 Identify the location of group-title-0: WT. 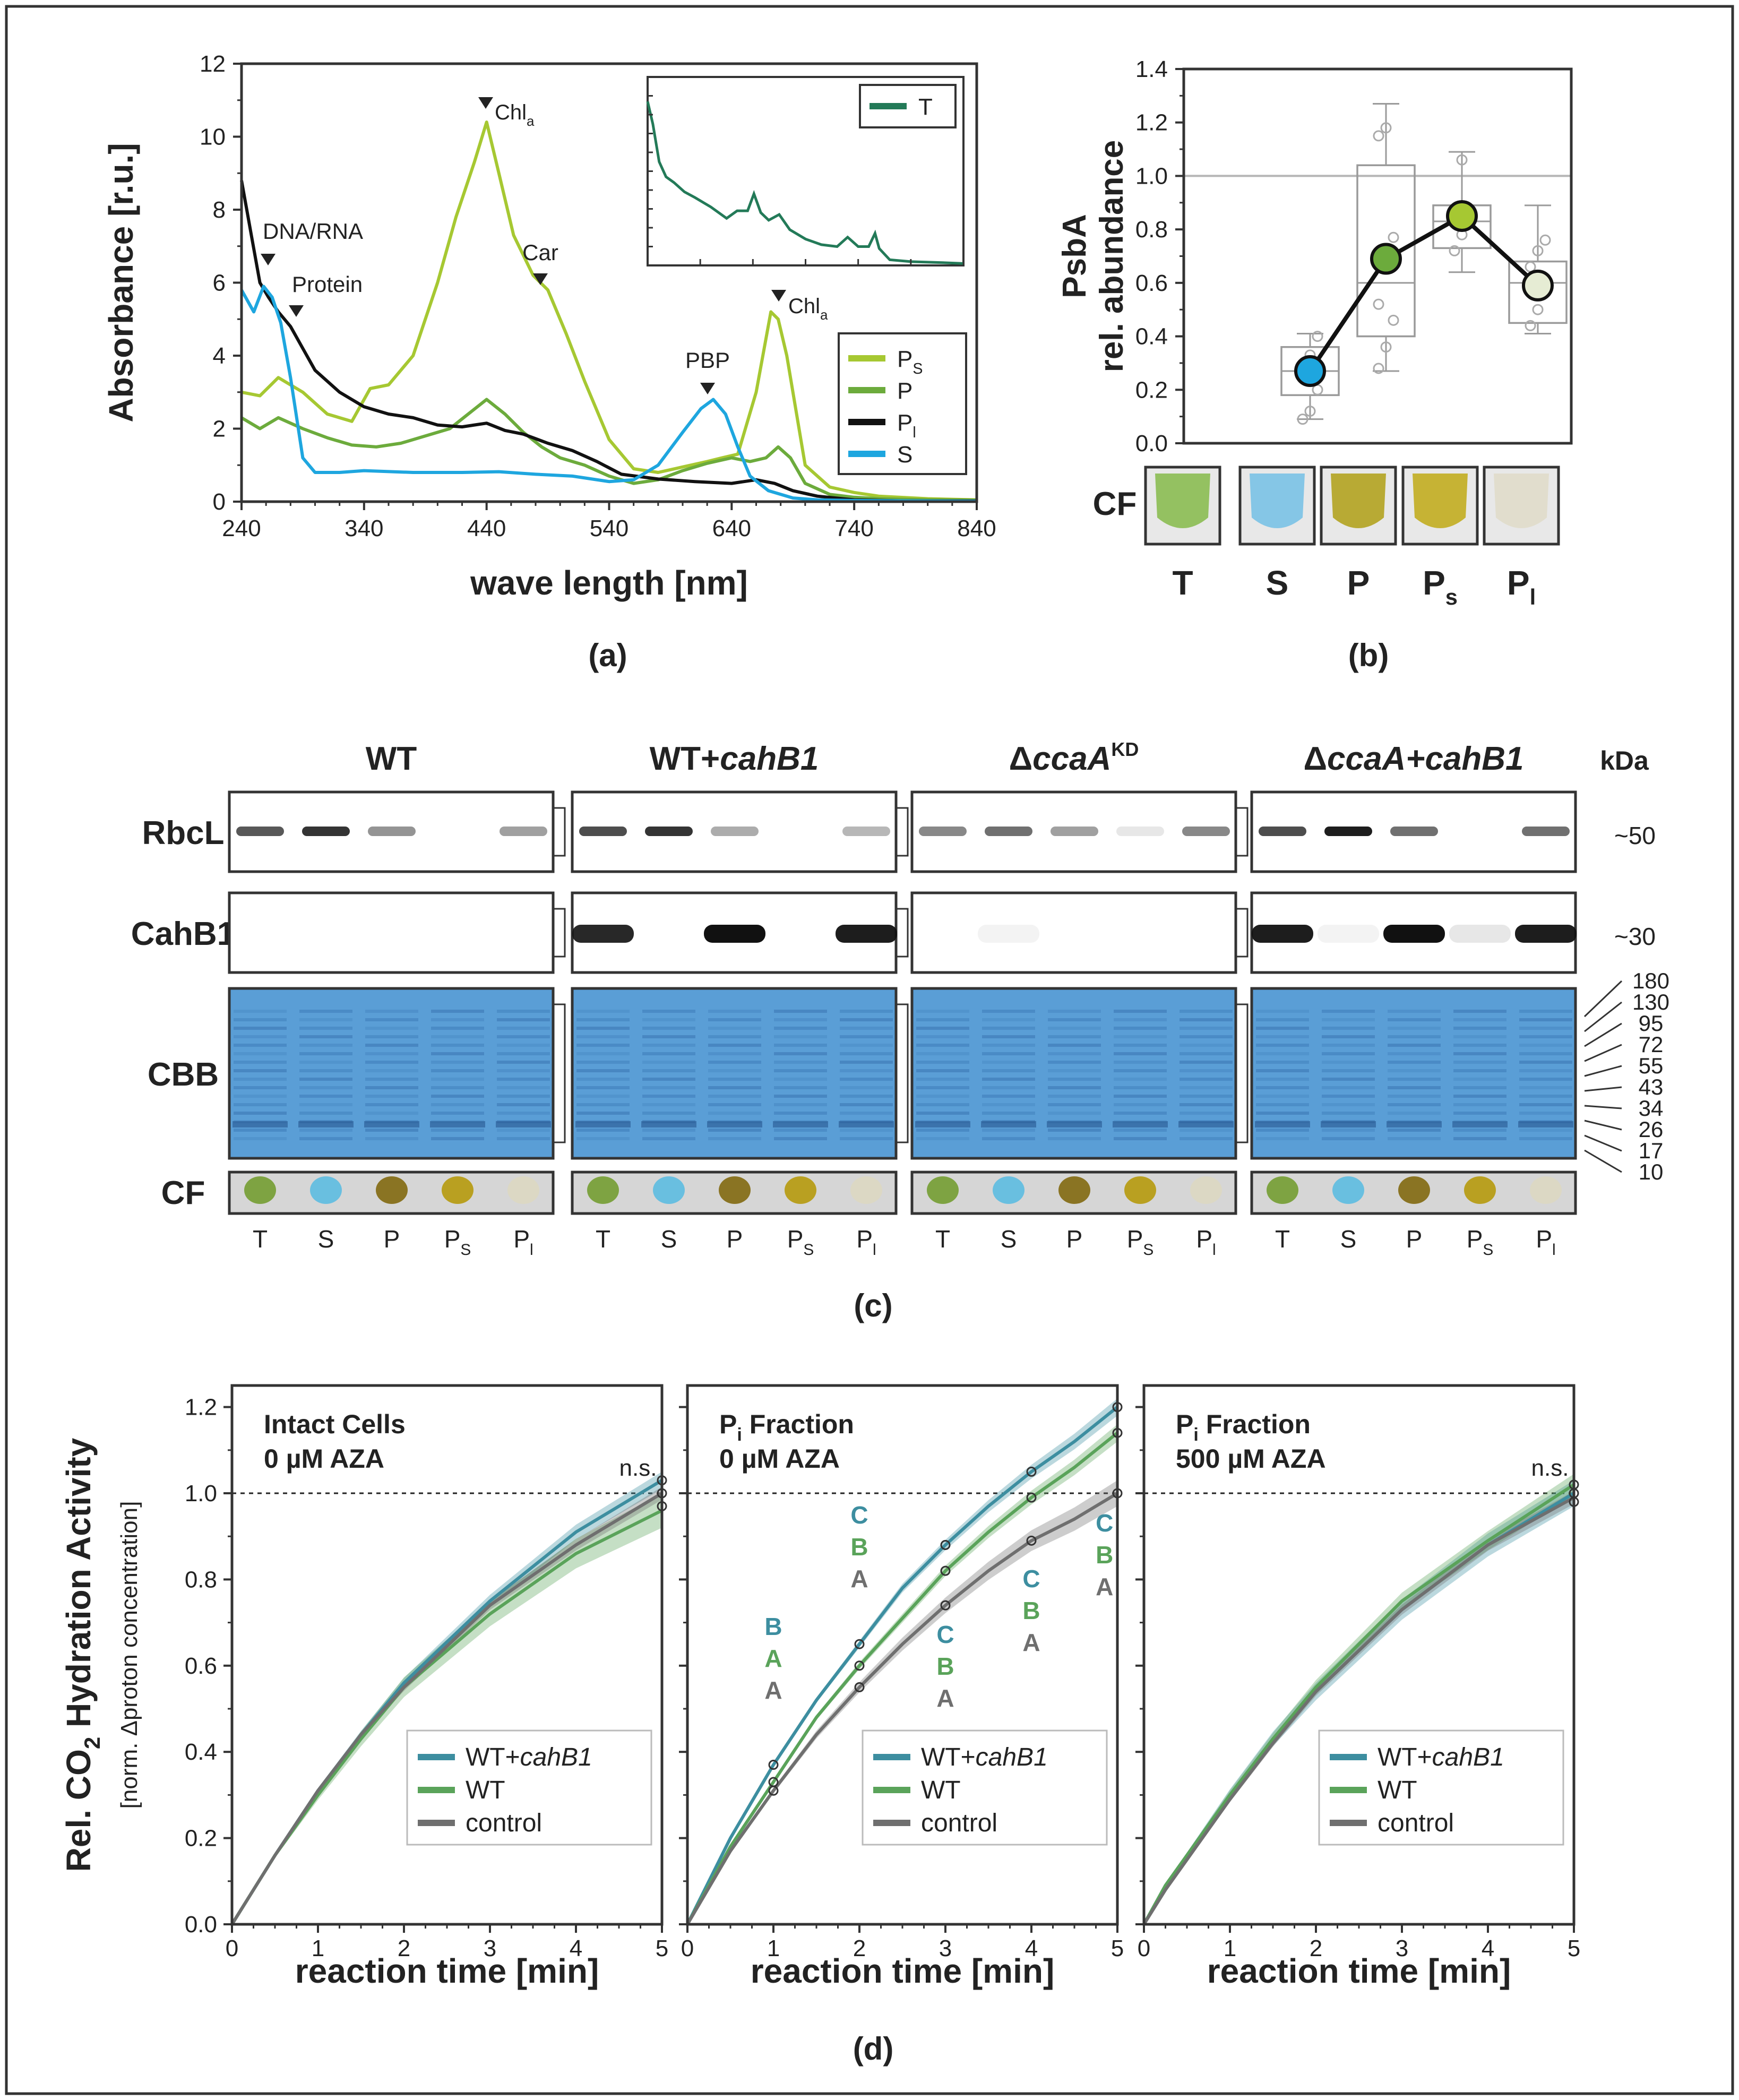
(391, 759).